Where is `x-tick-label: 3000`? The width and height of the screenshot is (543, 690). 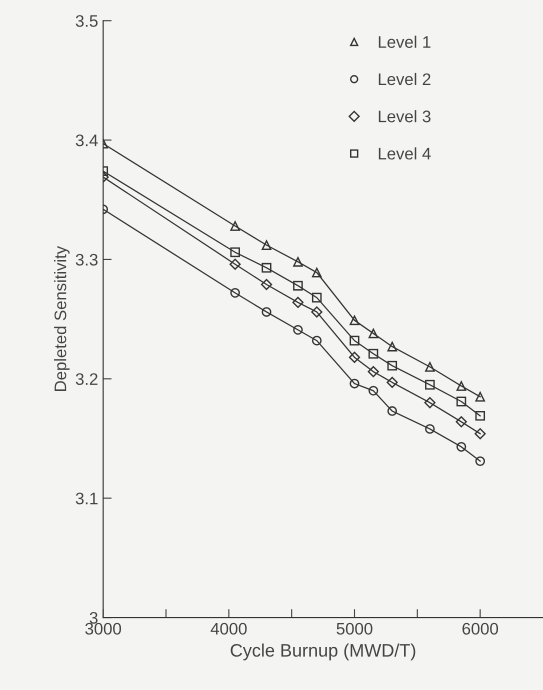
x-tick-label: 3000 is located at coordinates (103, 628).